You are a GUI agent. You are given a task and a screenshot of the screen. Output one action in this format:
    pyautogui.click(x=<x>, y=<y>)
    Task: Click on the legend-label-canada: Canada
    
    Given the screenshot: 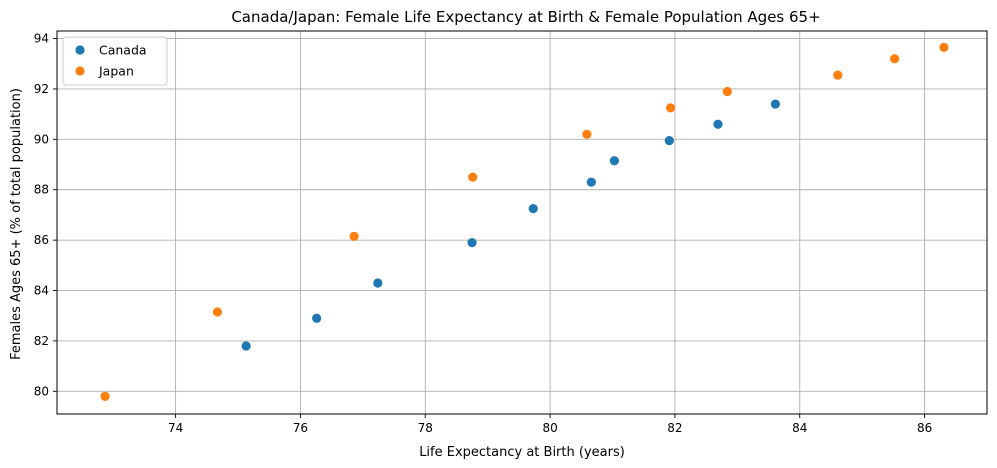 What is the action you would take?
    pyautogui.click(x=123, y=50)
    